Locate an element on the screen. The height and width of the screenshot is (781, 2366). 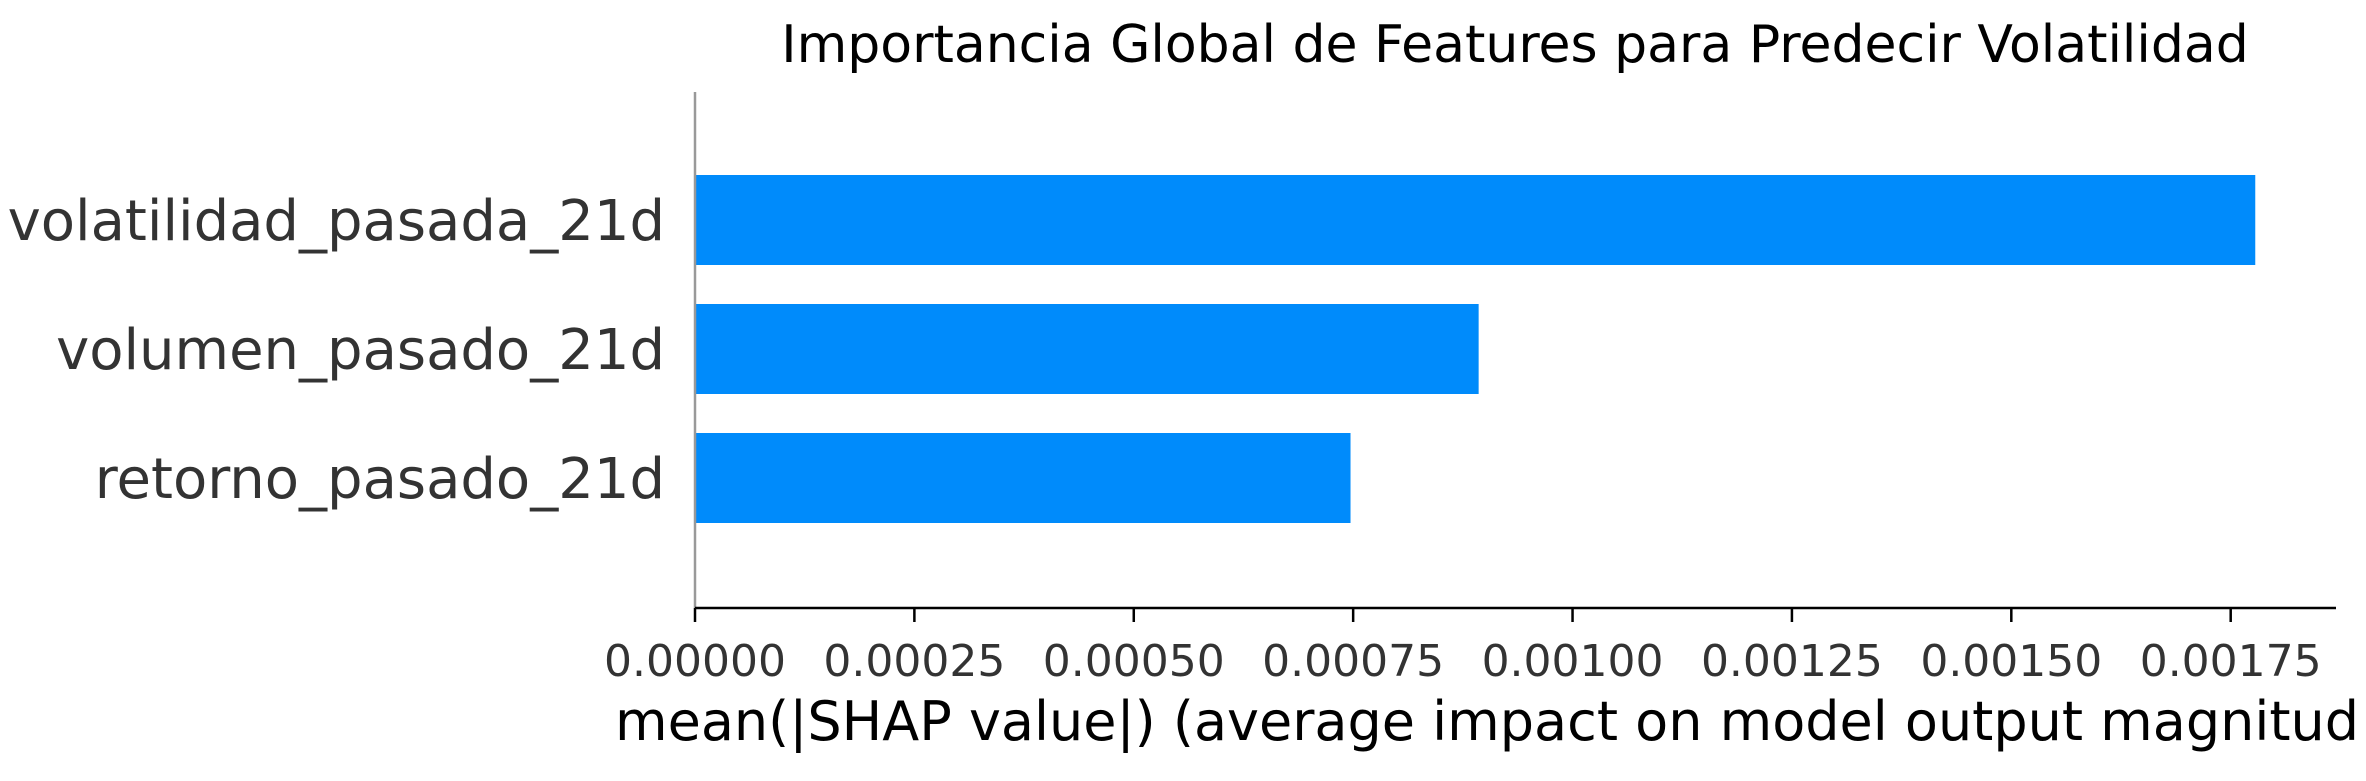
y-tick-label: volumen_pasado_21d is located at coordinates (360, 350).